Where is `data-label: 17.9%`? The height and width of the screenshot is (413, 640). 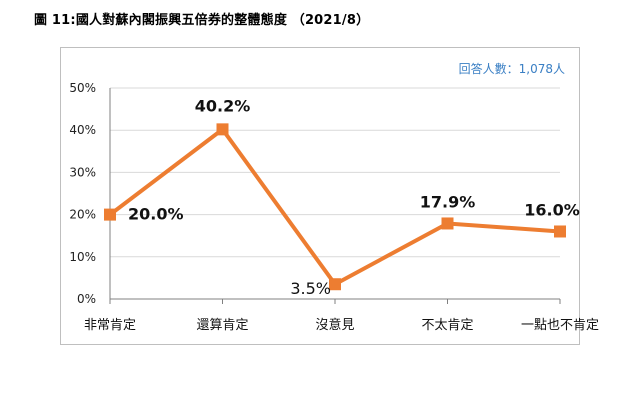
data-label: 17.9% is located at coordinates (448, 201).